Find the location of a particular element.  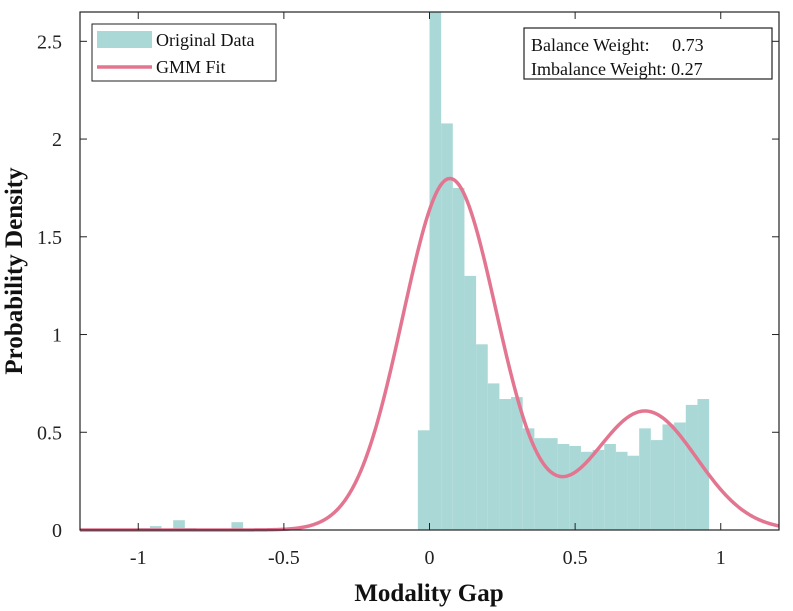

legend-label-gmm-fit: GMM Fit is located at coordinates (191, 67).